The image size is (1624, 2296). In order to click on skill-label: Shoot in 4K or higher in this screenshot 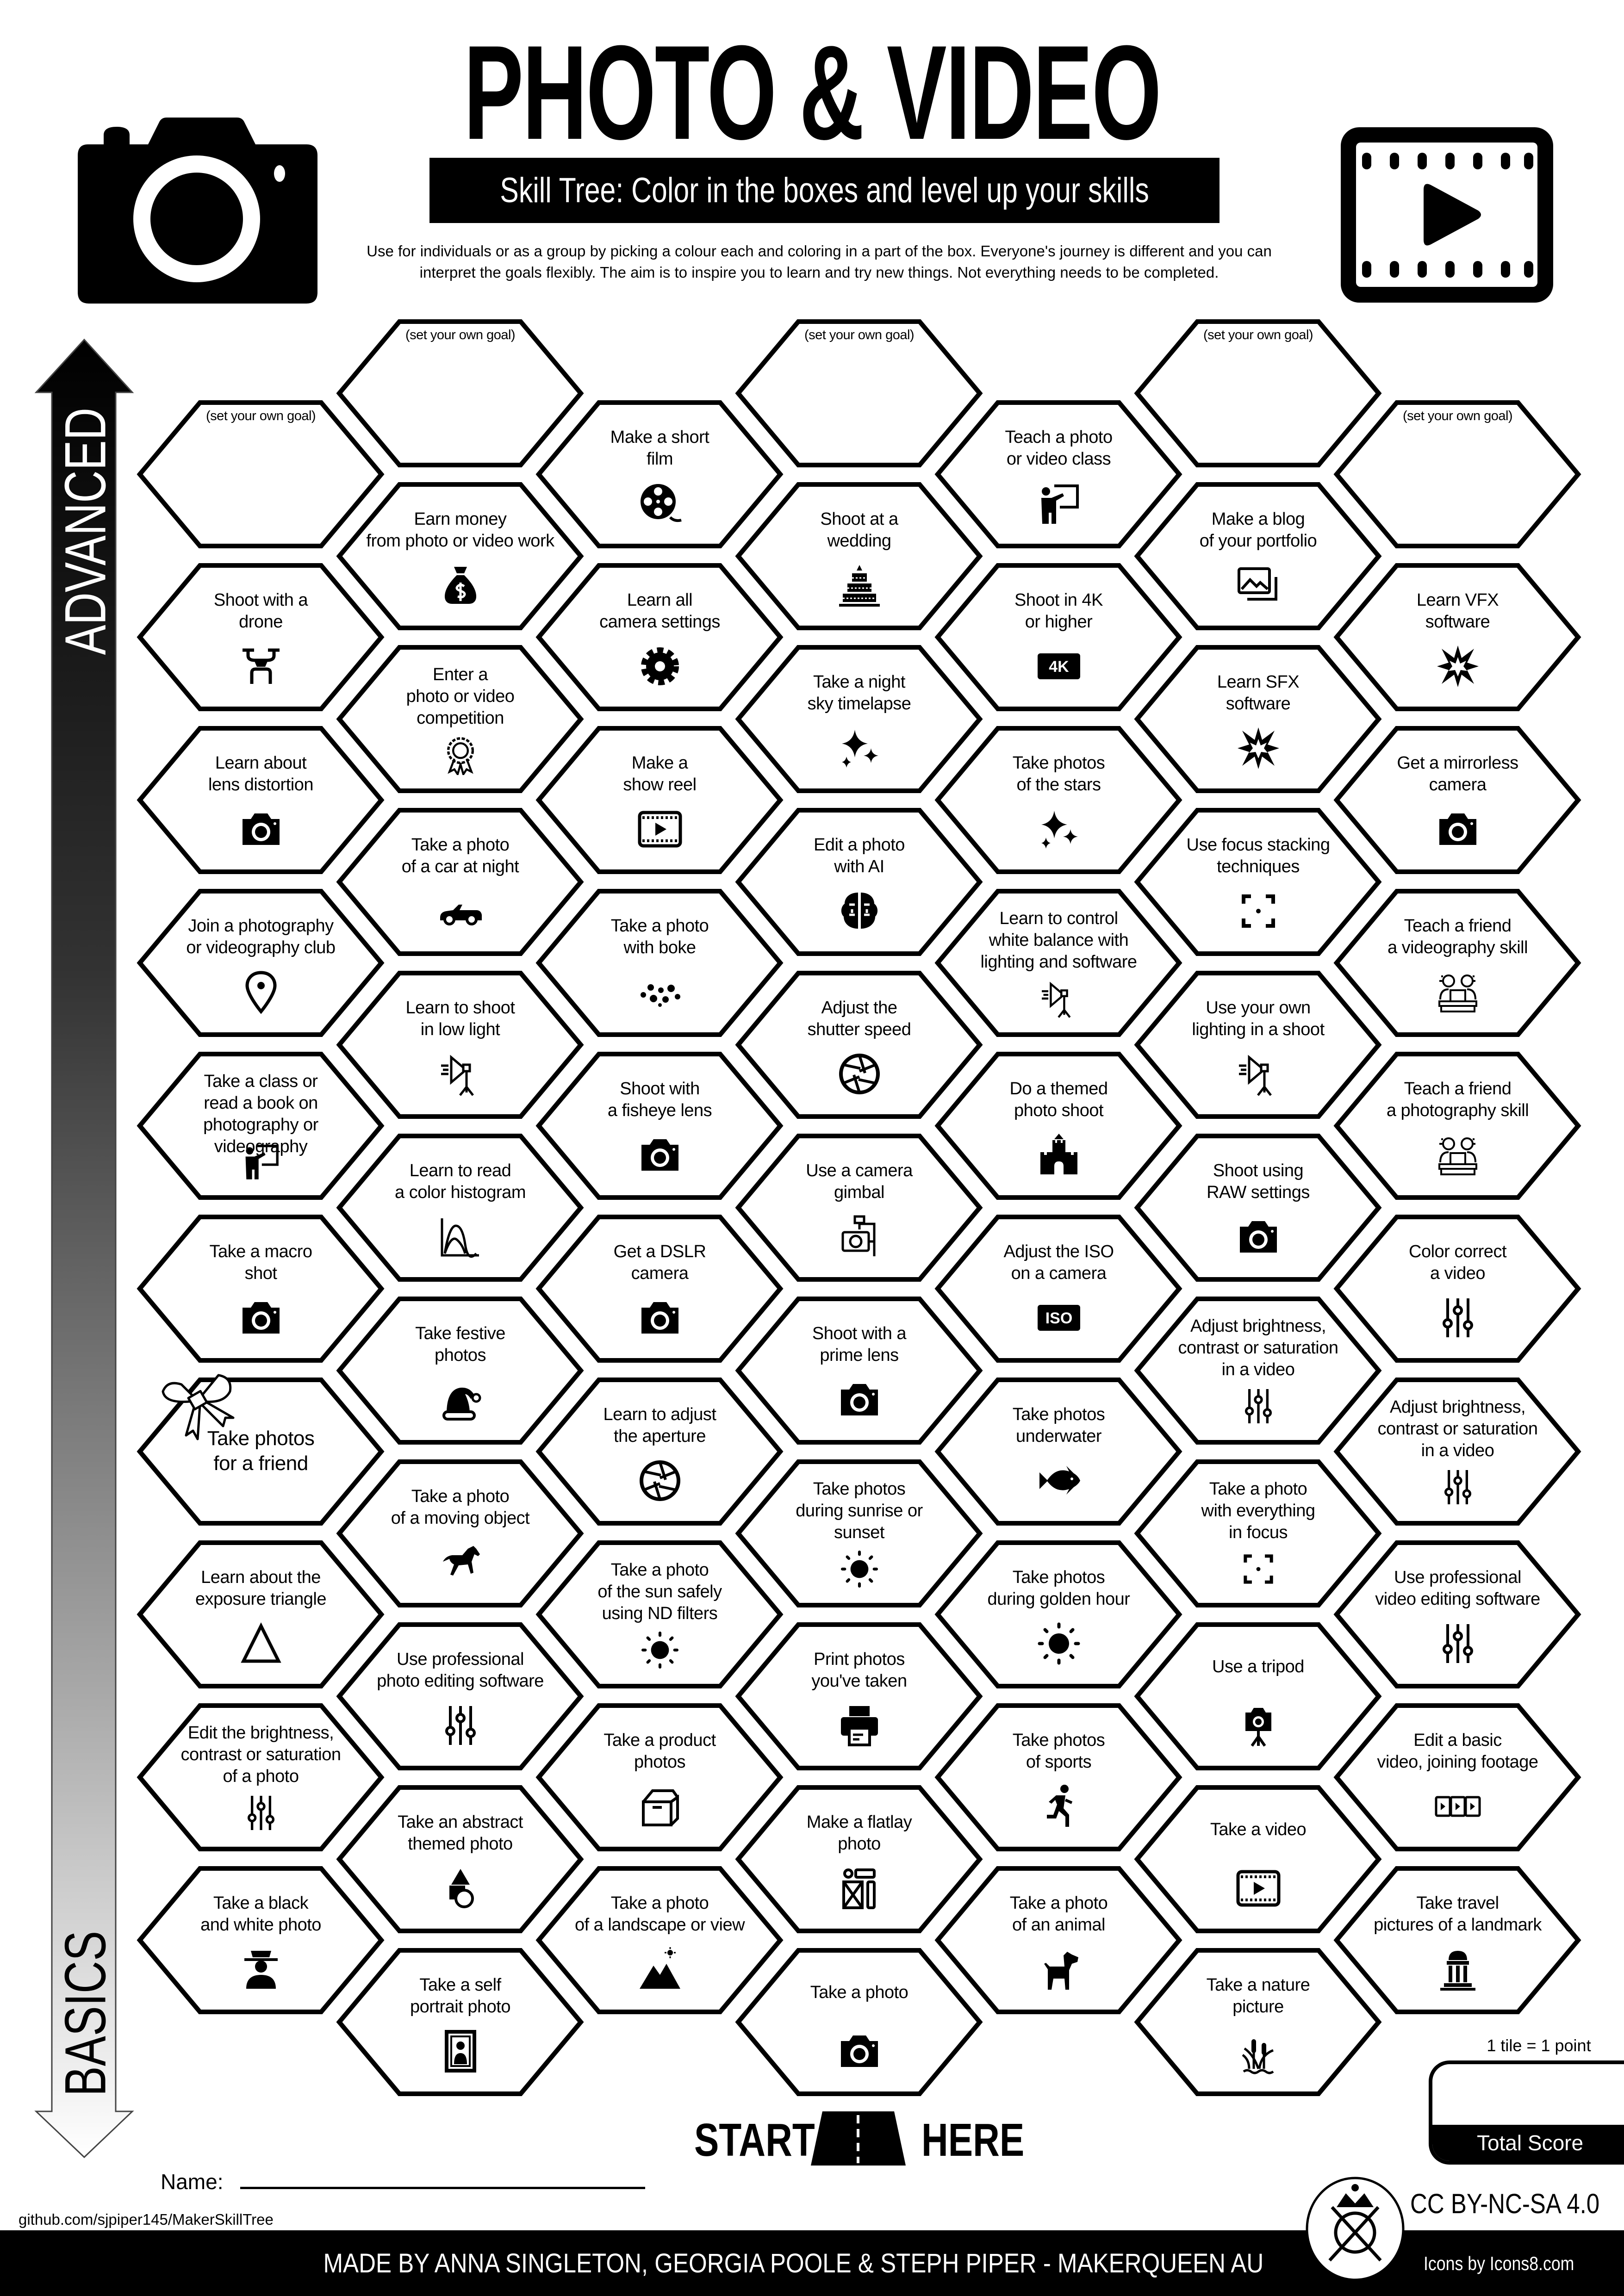, I will do `click(1058, 611)`.